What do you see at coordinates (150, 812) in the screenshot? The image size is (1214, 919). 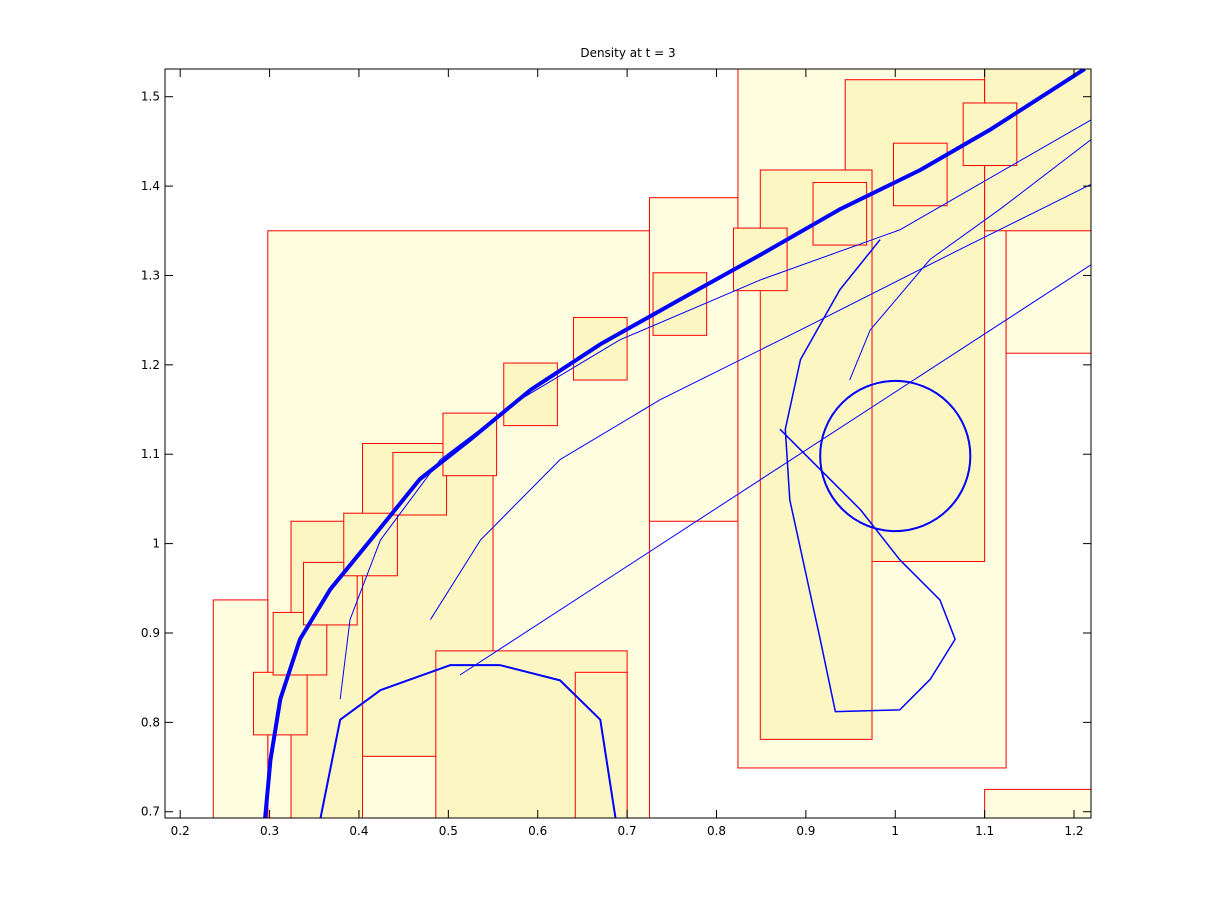 I see `y-tick-label: 0.7` at bounding box center [150, 812].